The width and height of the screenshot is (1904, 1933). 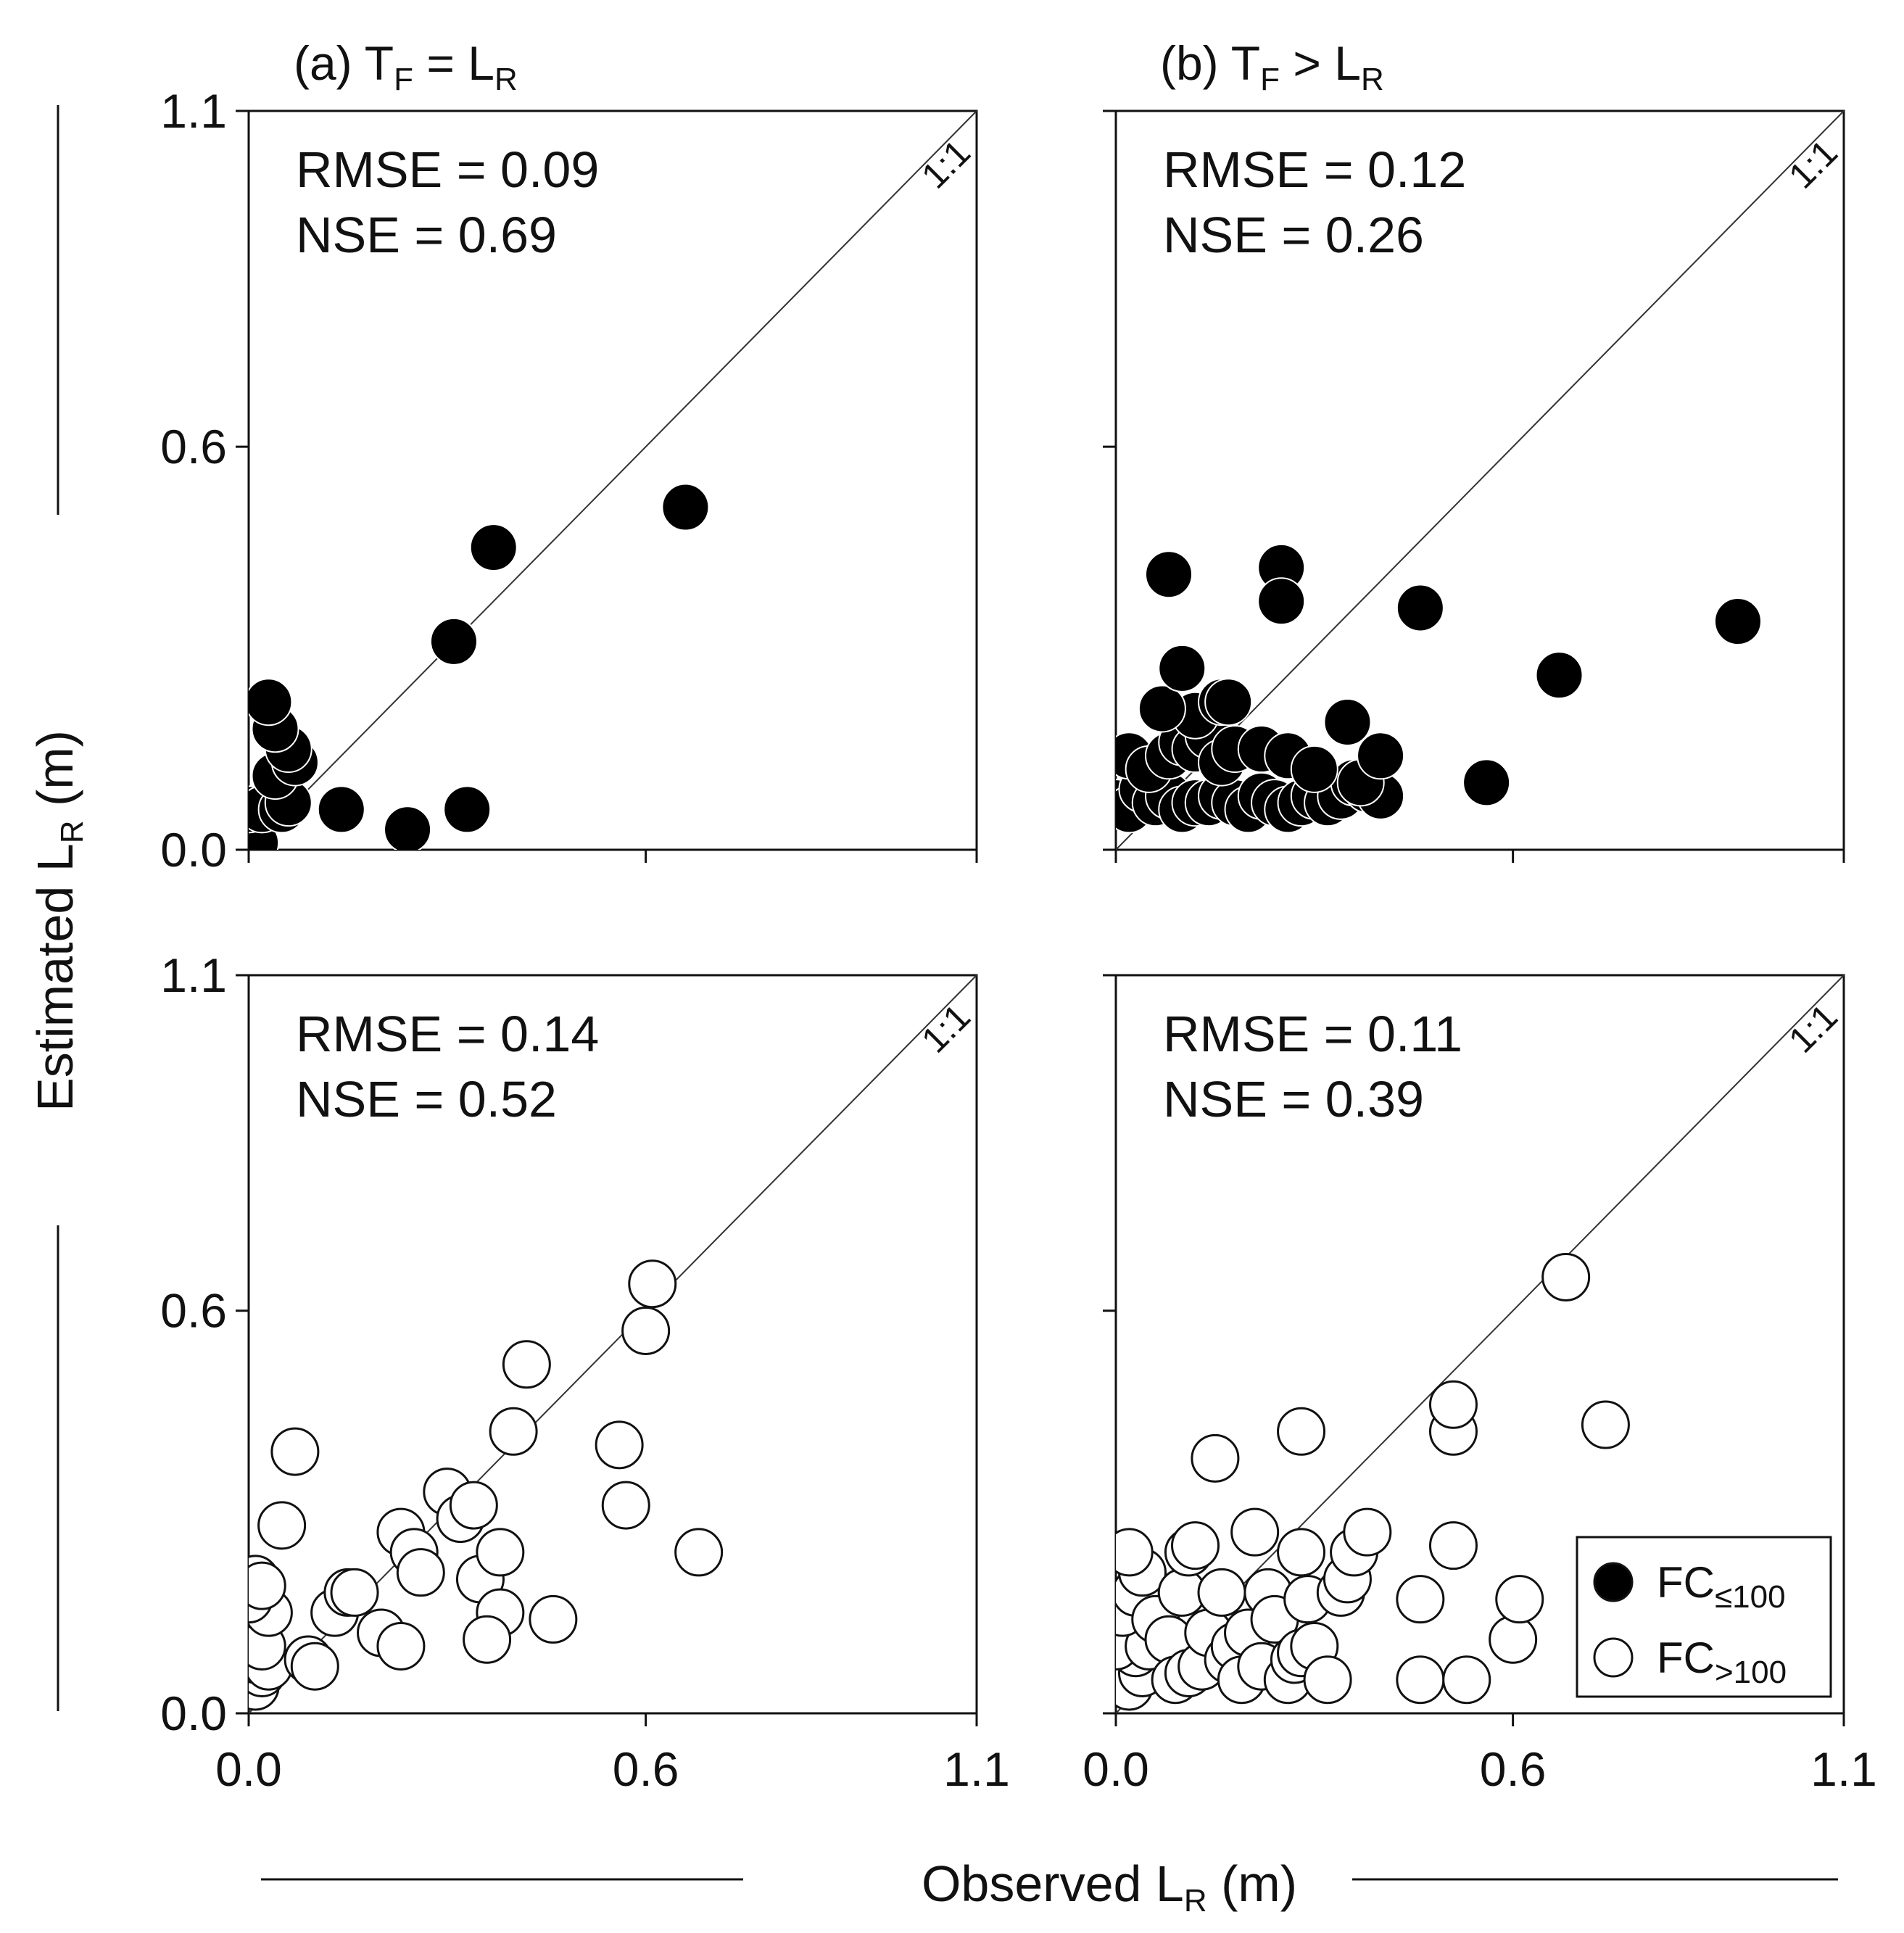 What do you see at coordinates (1613, 1582) in the screenshot?
I see `legend-marker-filled` at bounding box center [1613, 1582].